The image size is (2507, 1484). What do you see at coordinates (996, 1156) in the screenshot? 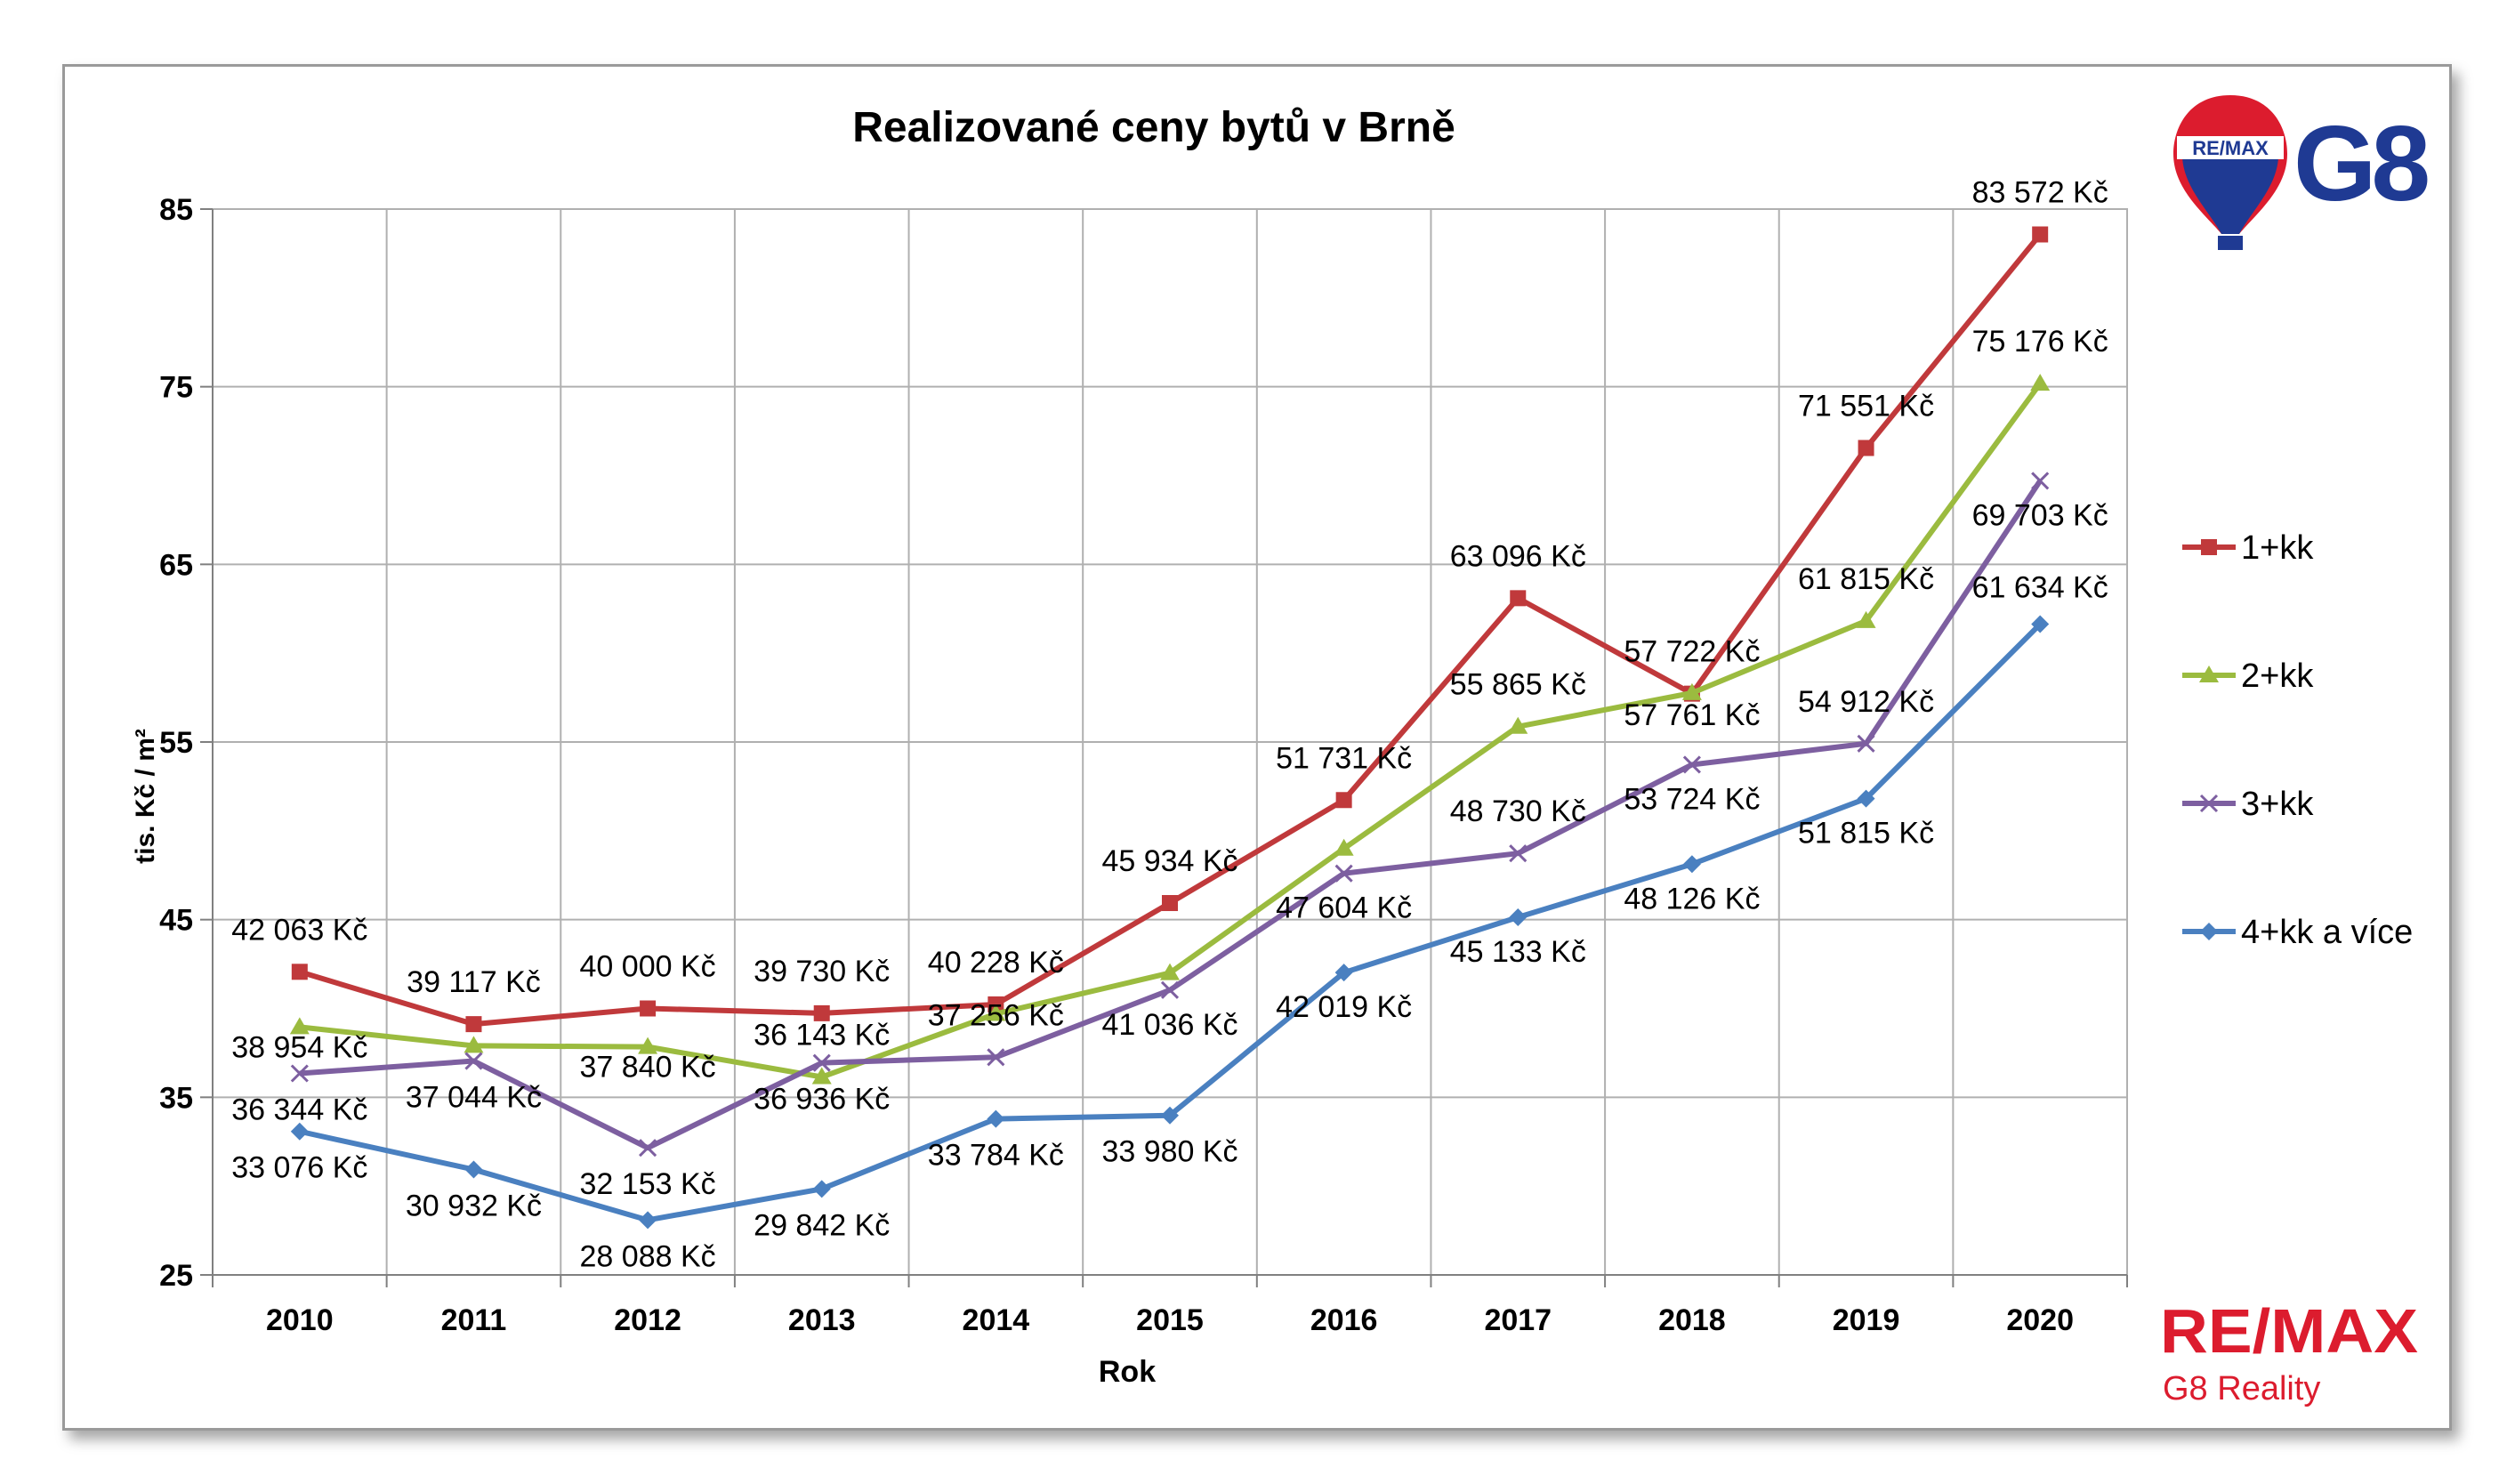
I see `data-label: 33 784 Kč` at bounding box center [996, 1156].